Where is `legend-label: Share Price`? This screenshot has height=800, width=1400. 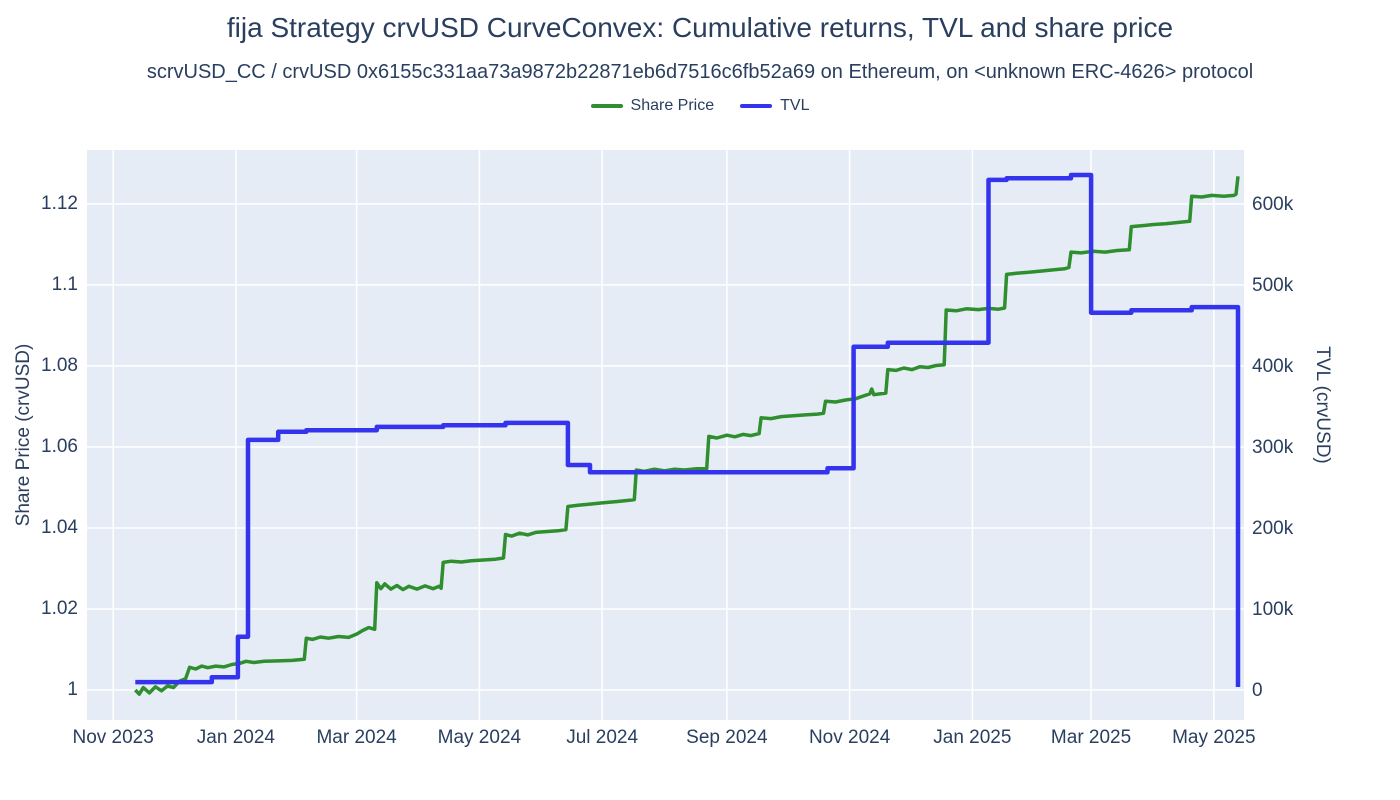 legend-label: Share Price is located at coordinates (672, 105).